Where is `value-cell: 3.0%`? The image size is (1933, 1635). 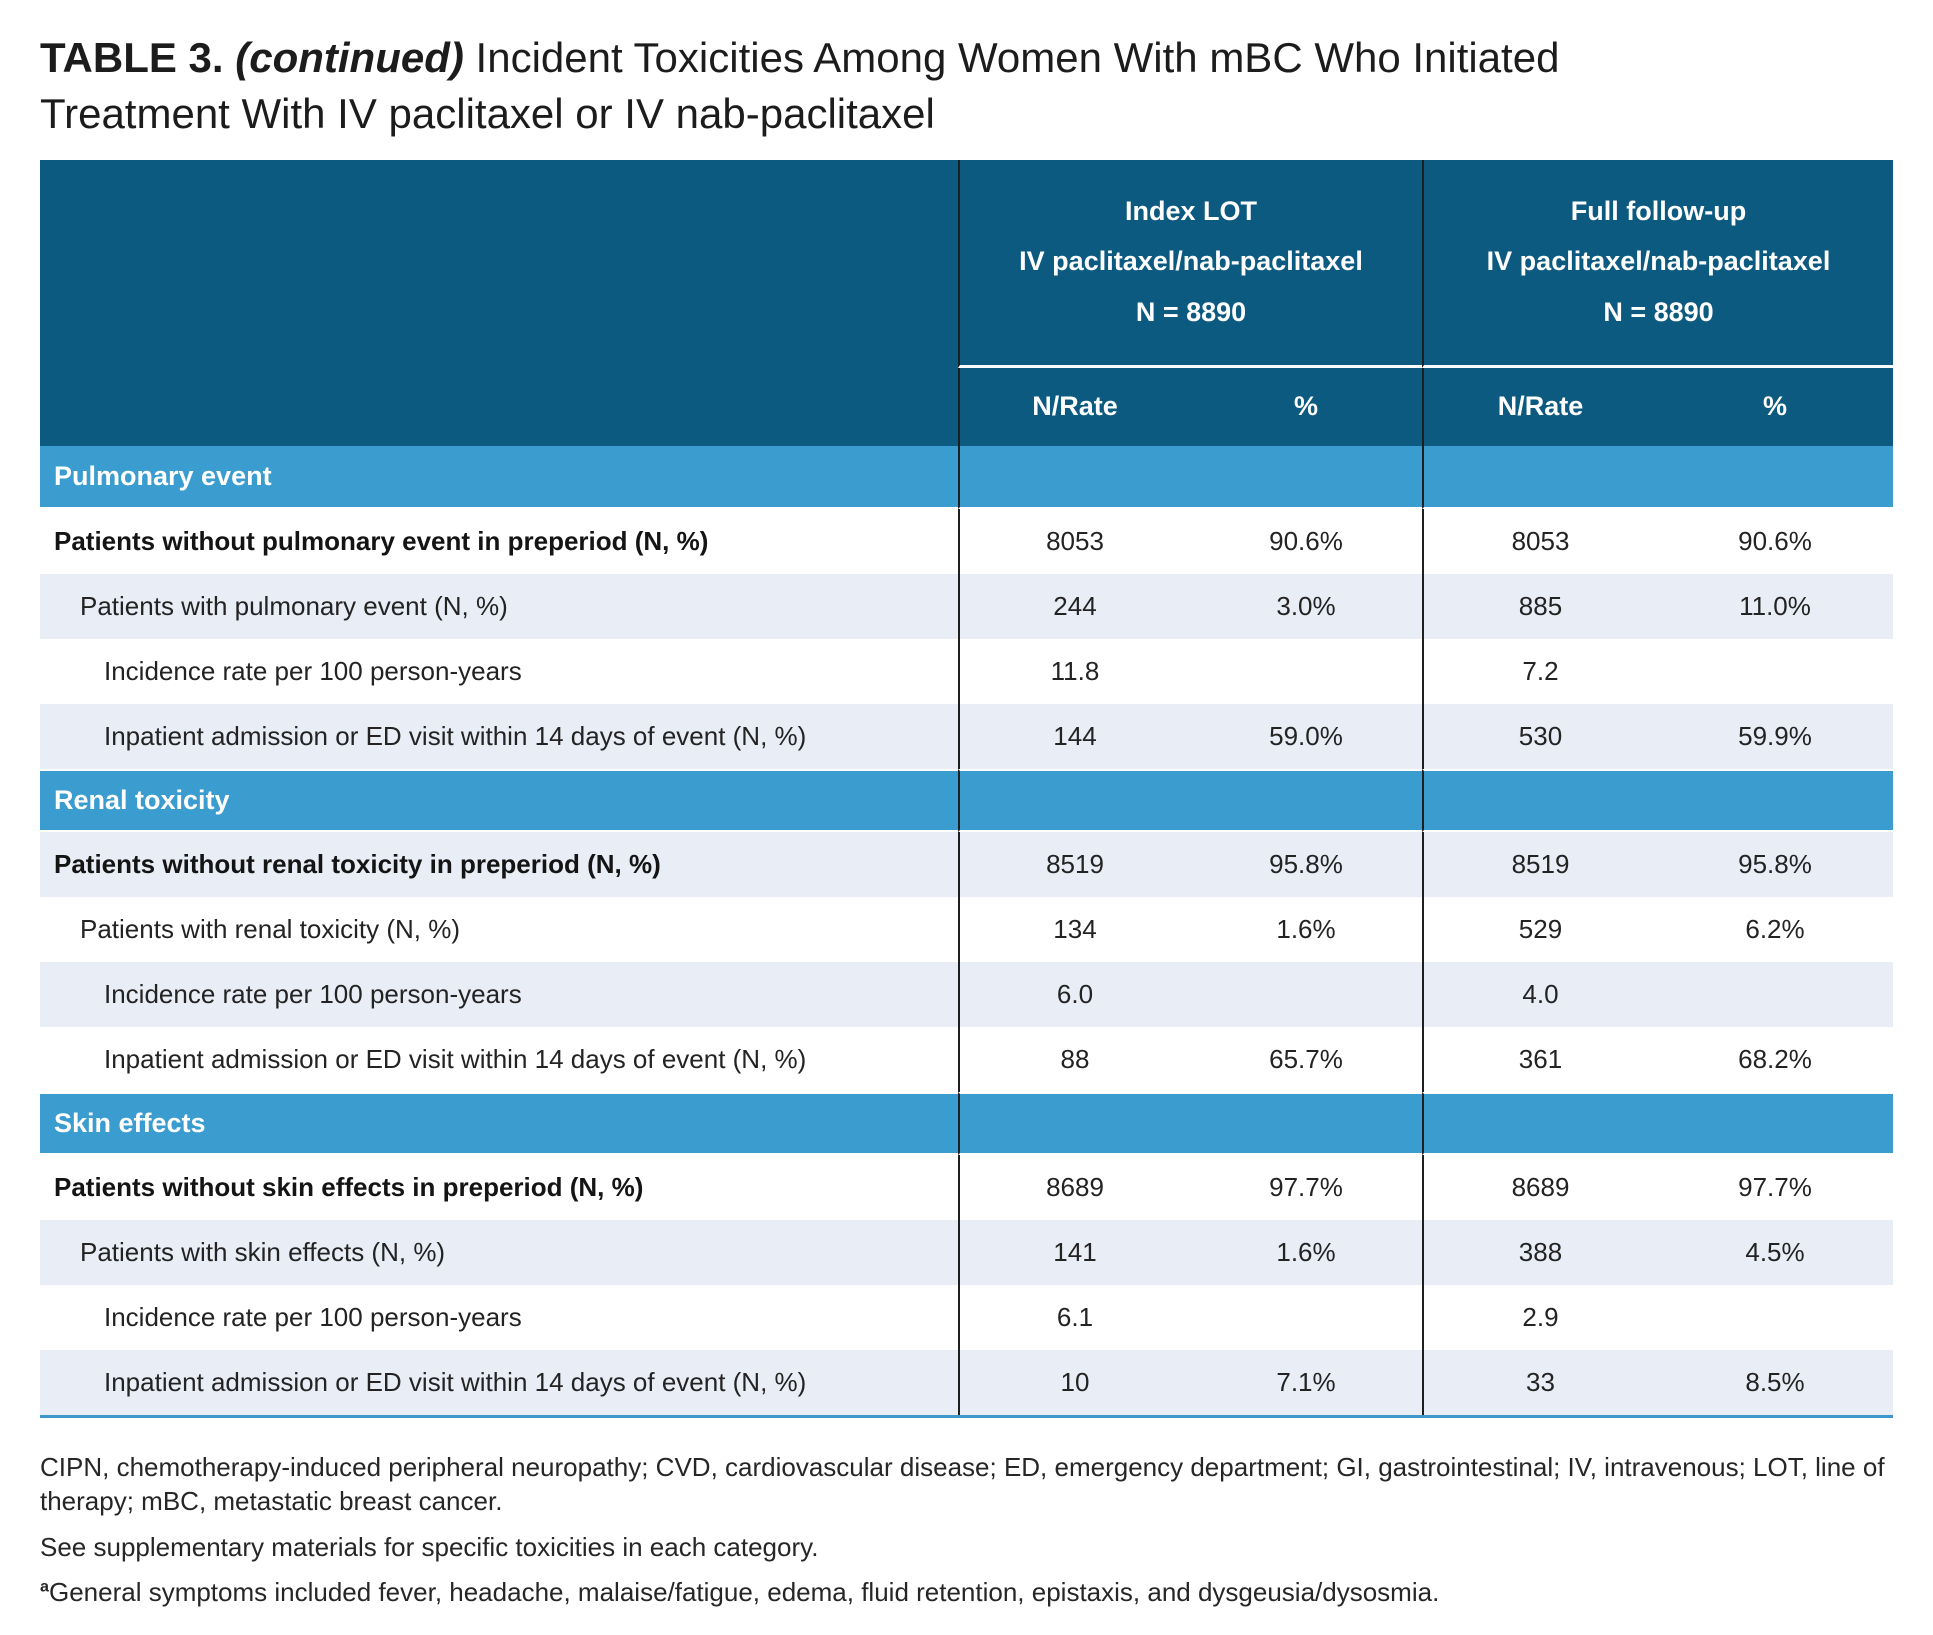 value-cell: 3.0% is located at coordinates (1306, 606).